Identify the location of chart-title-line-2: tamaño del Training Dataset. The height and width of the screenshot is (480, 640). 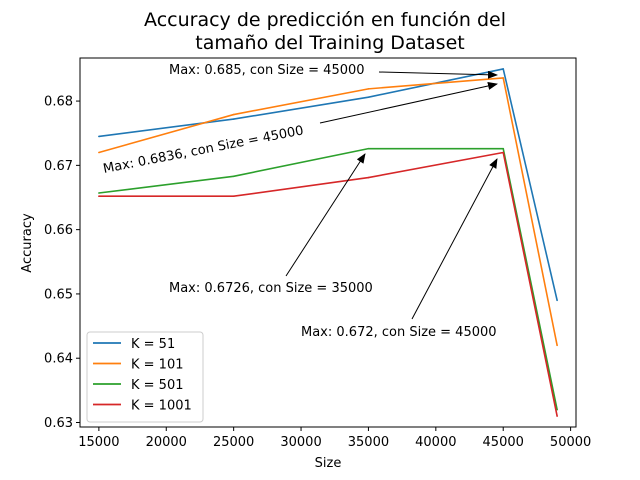
(329, 43).